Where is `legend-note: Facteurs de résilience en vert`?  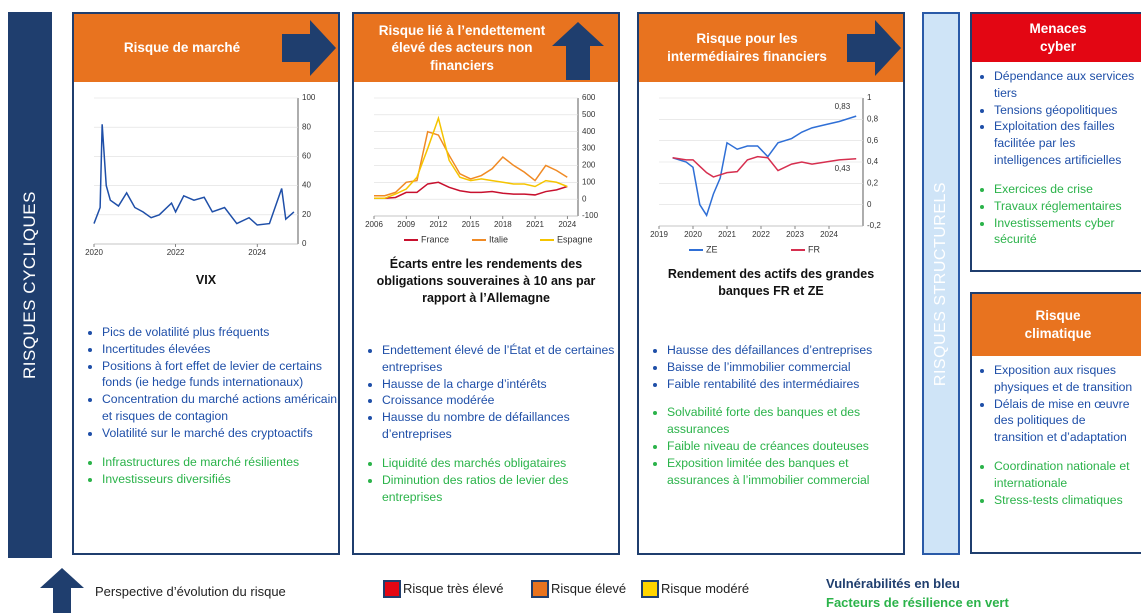
legend-note: Facteurs de résilience en vert is located at coordinates (917, 602).